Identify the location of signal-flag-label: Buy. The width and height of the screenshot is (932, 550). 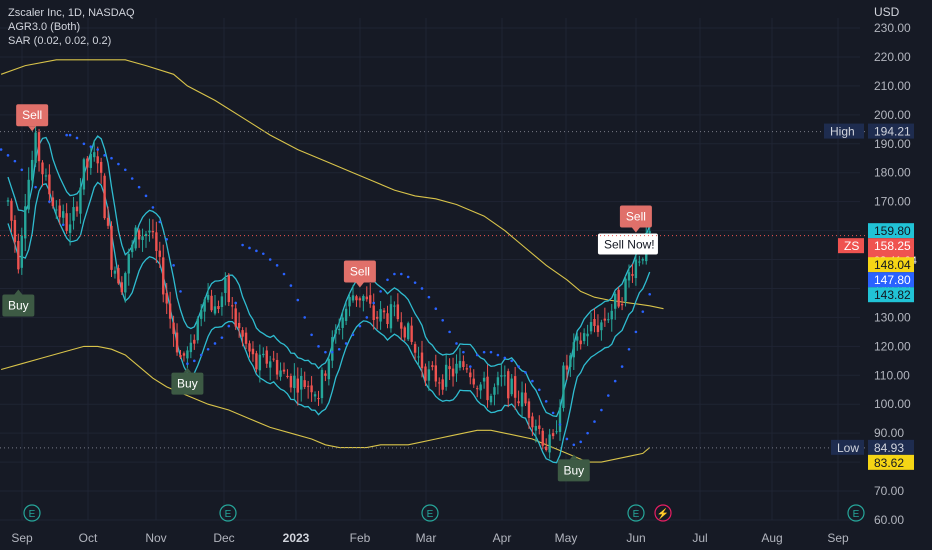
(18, 305).